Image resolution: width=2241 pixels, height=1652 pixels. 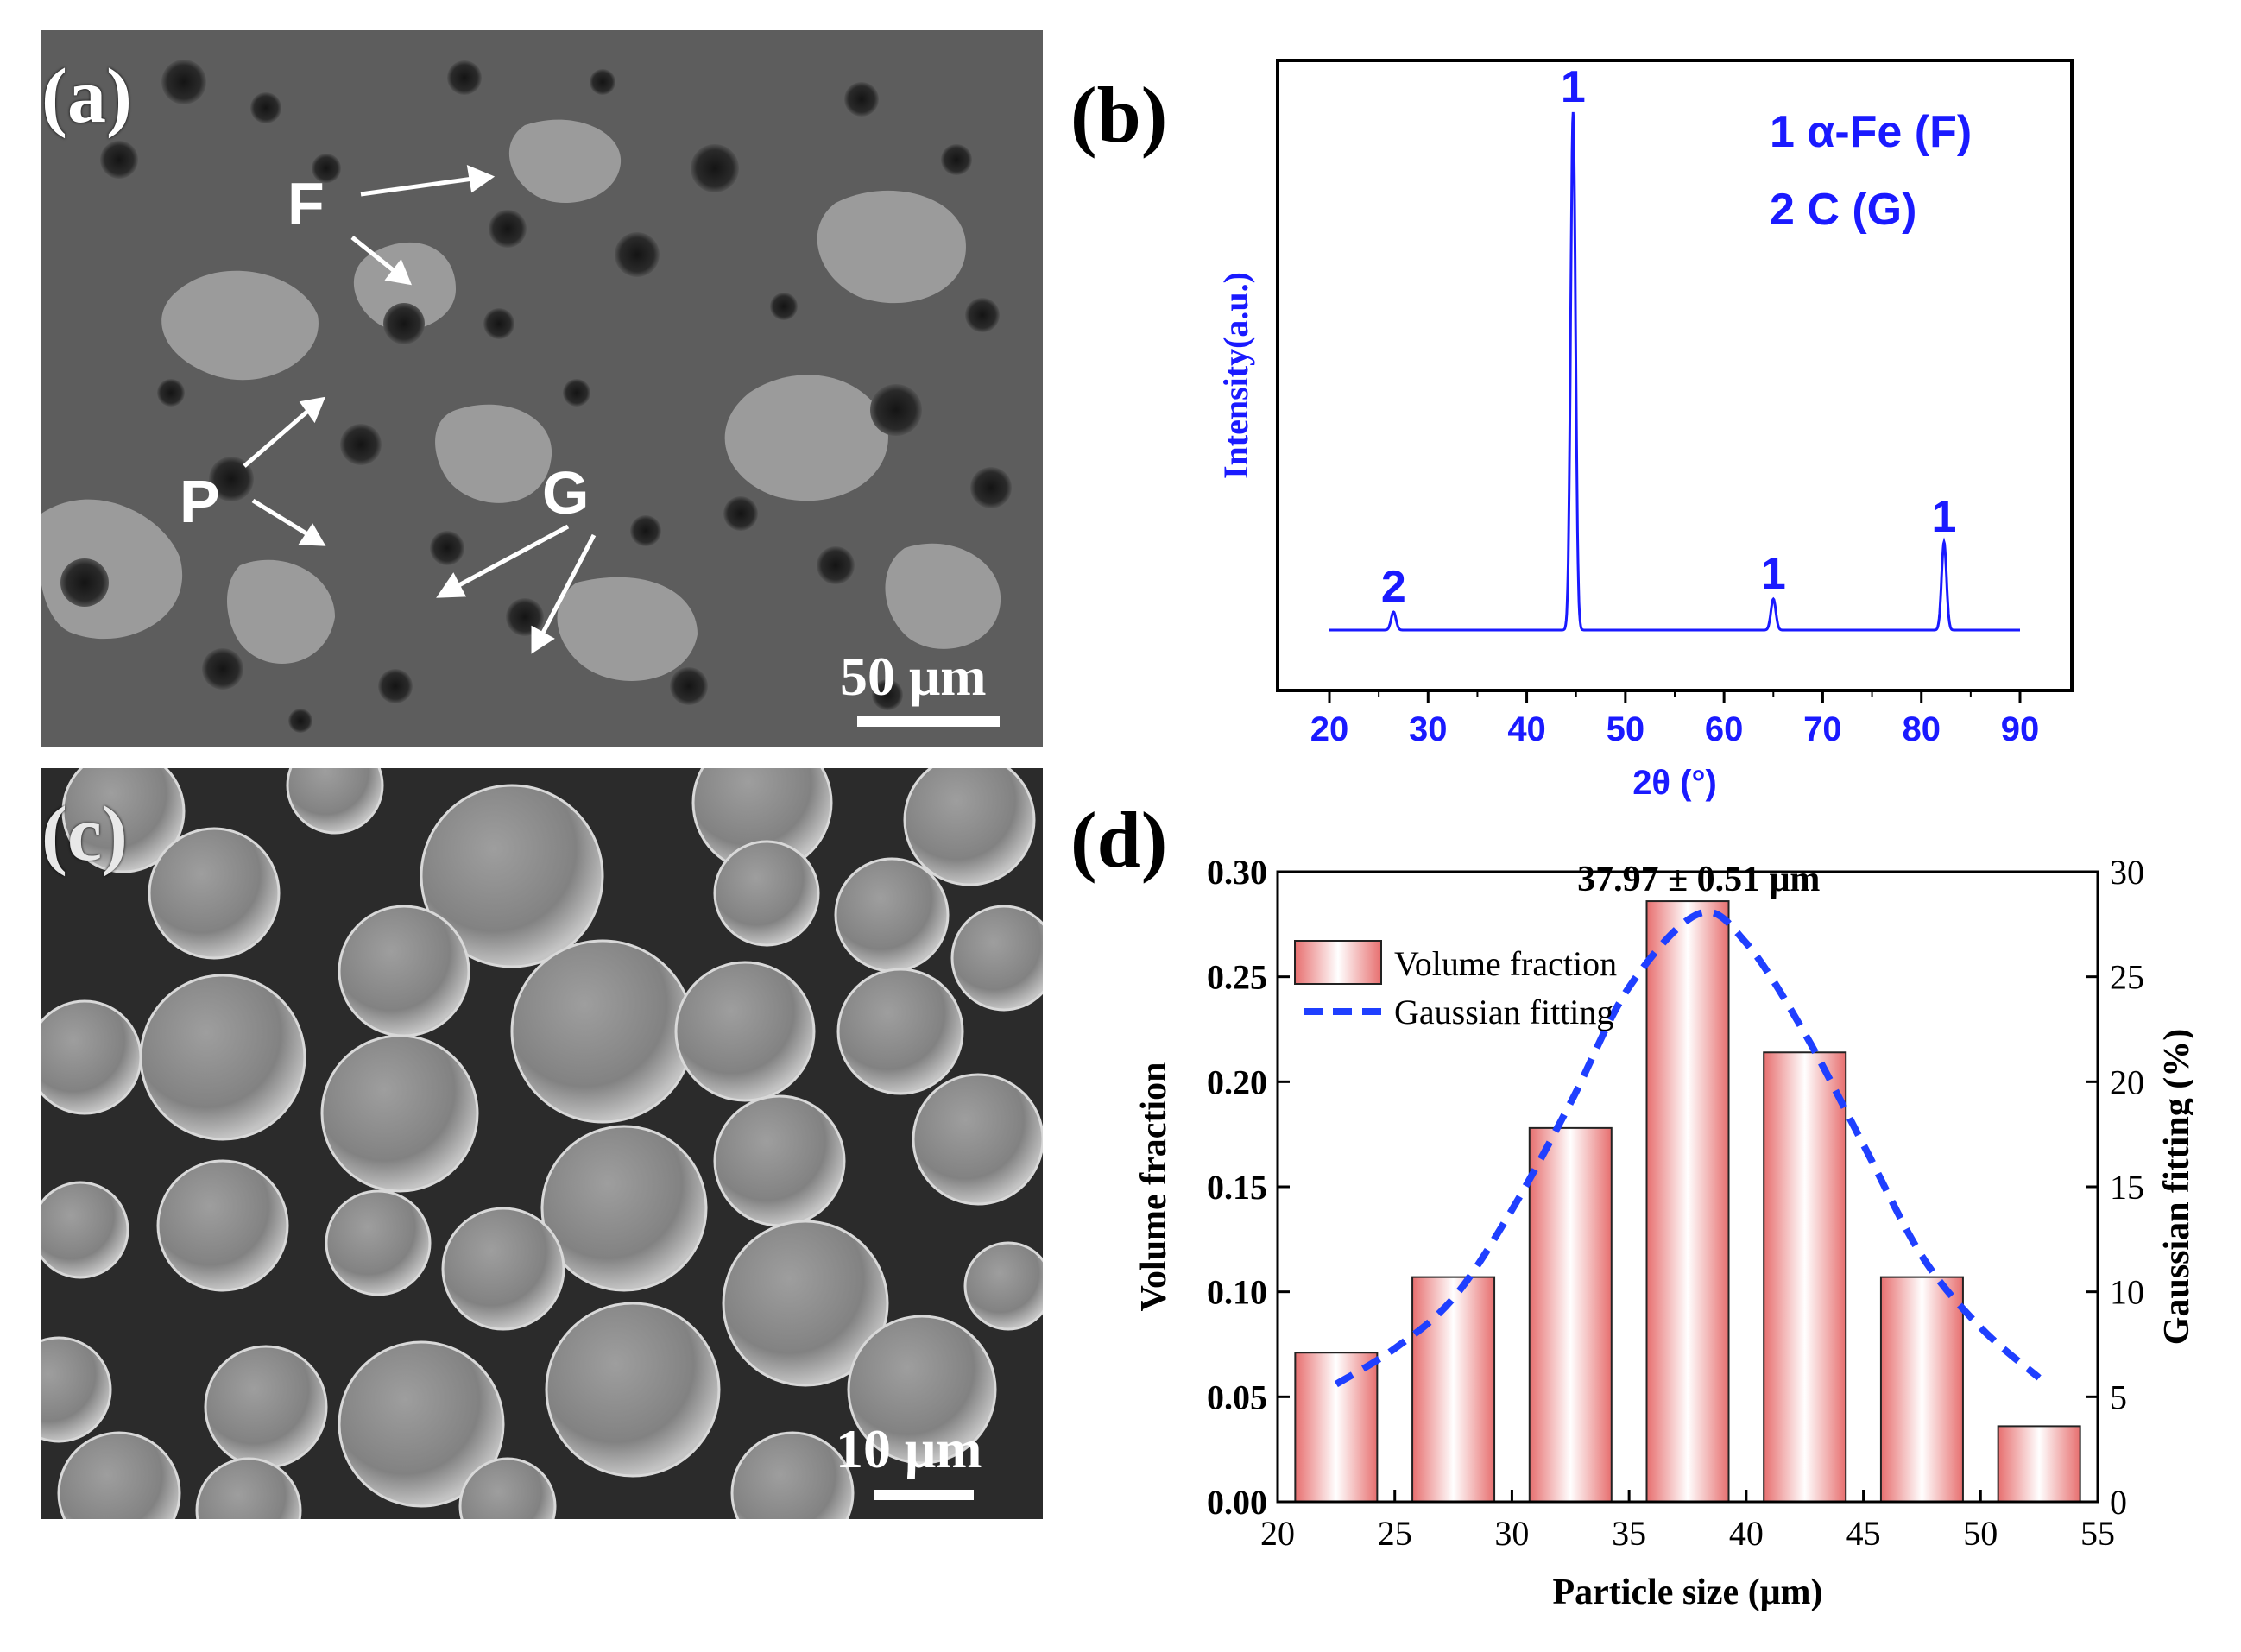 I want to click on label-f: F, so click(x=306, y=204).